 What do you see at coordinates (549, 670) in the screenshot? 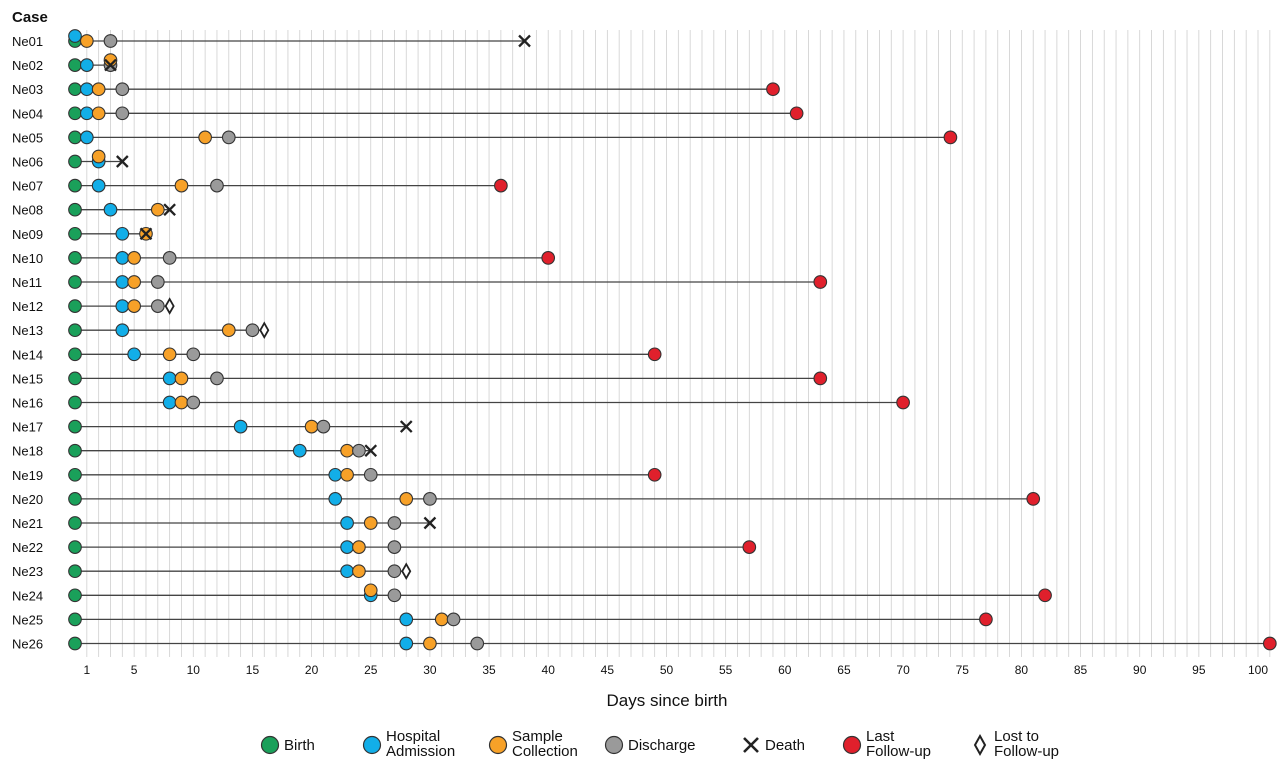
I see `x-tick-label: 40` at bounding box center [549, 670].